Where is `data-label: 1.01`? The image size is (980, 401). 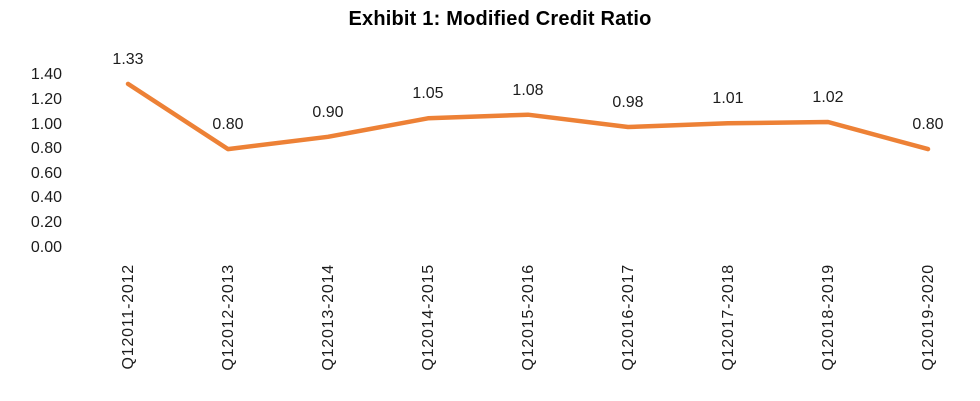 data-label: 1.01 is located at coordinates (728, 99).